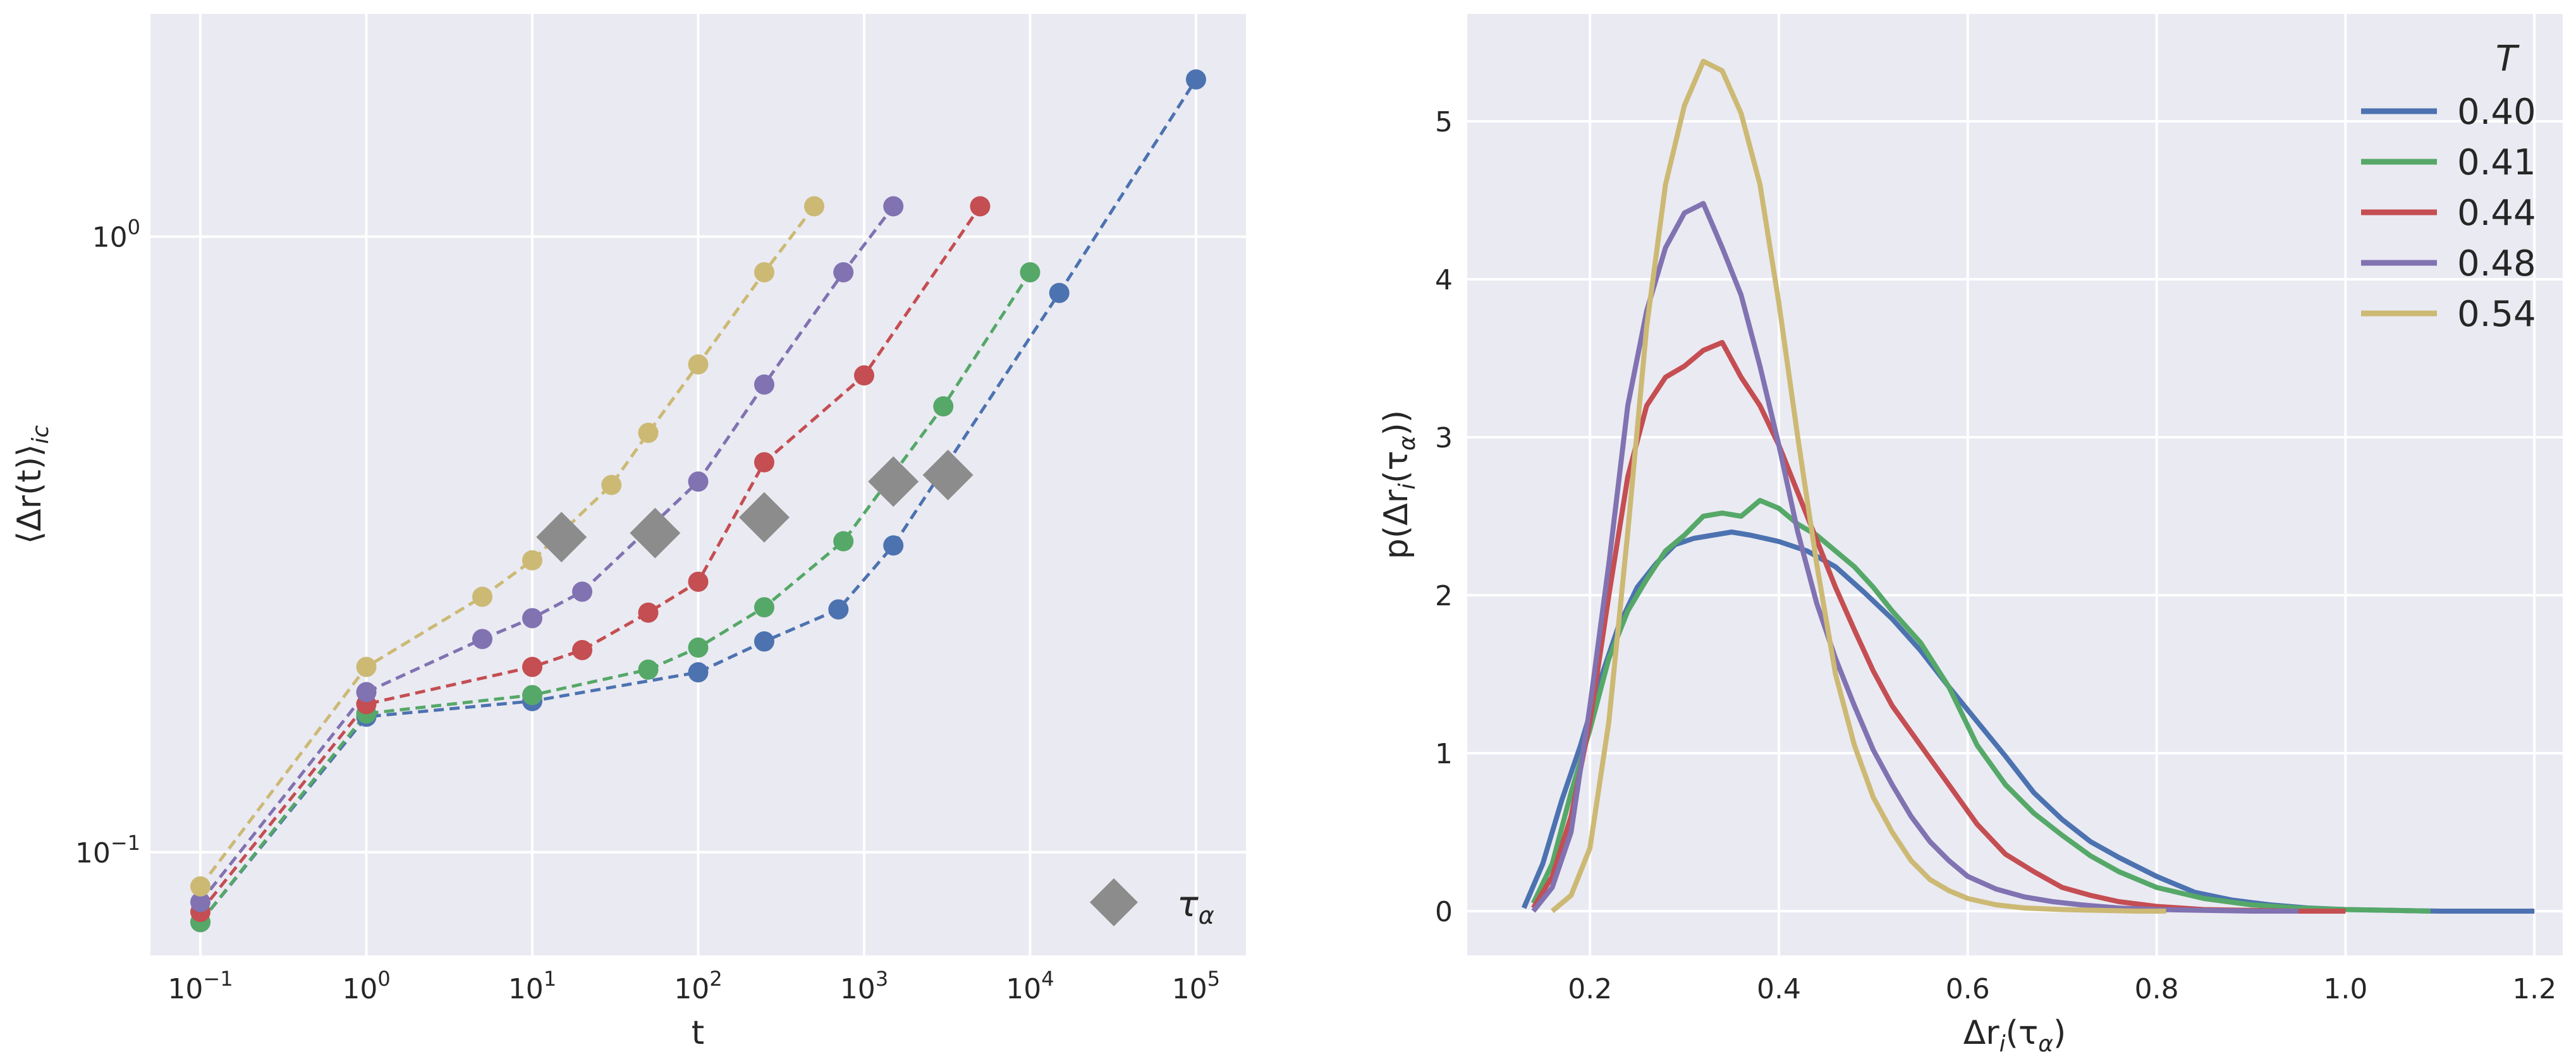 Image resolution: width=2576 pixels, height=1059 pixels. Describe the element at coordinates (2448, 187) in the screenshot. I see `right-legend: T 0.40 0.41 0.44 0.48 0.54` at that location.